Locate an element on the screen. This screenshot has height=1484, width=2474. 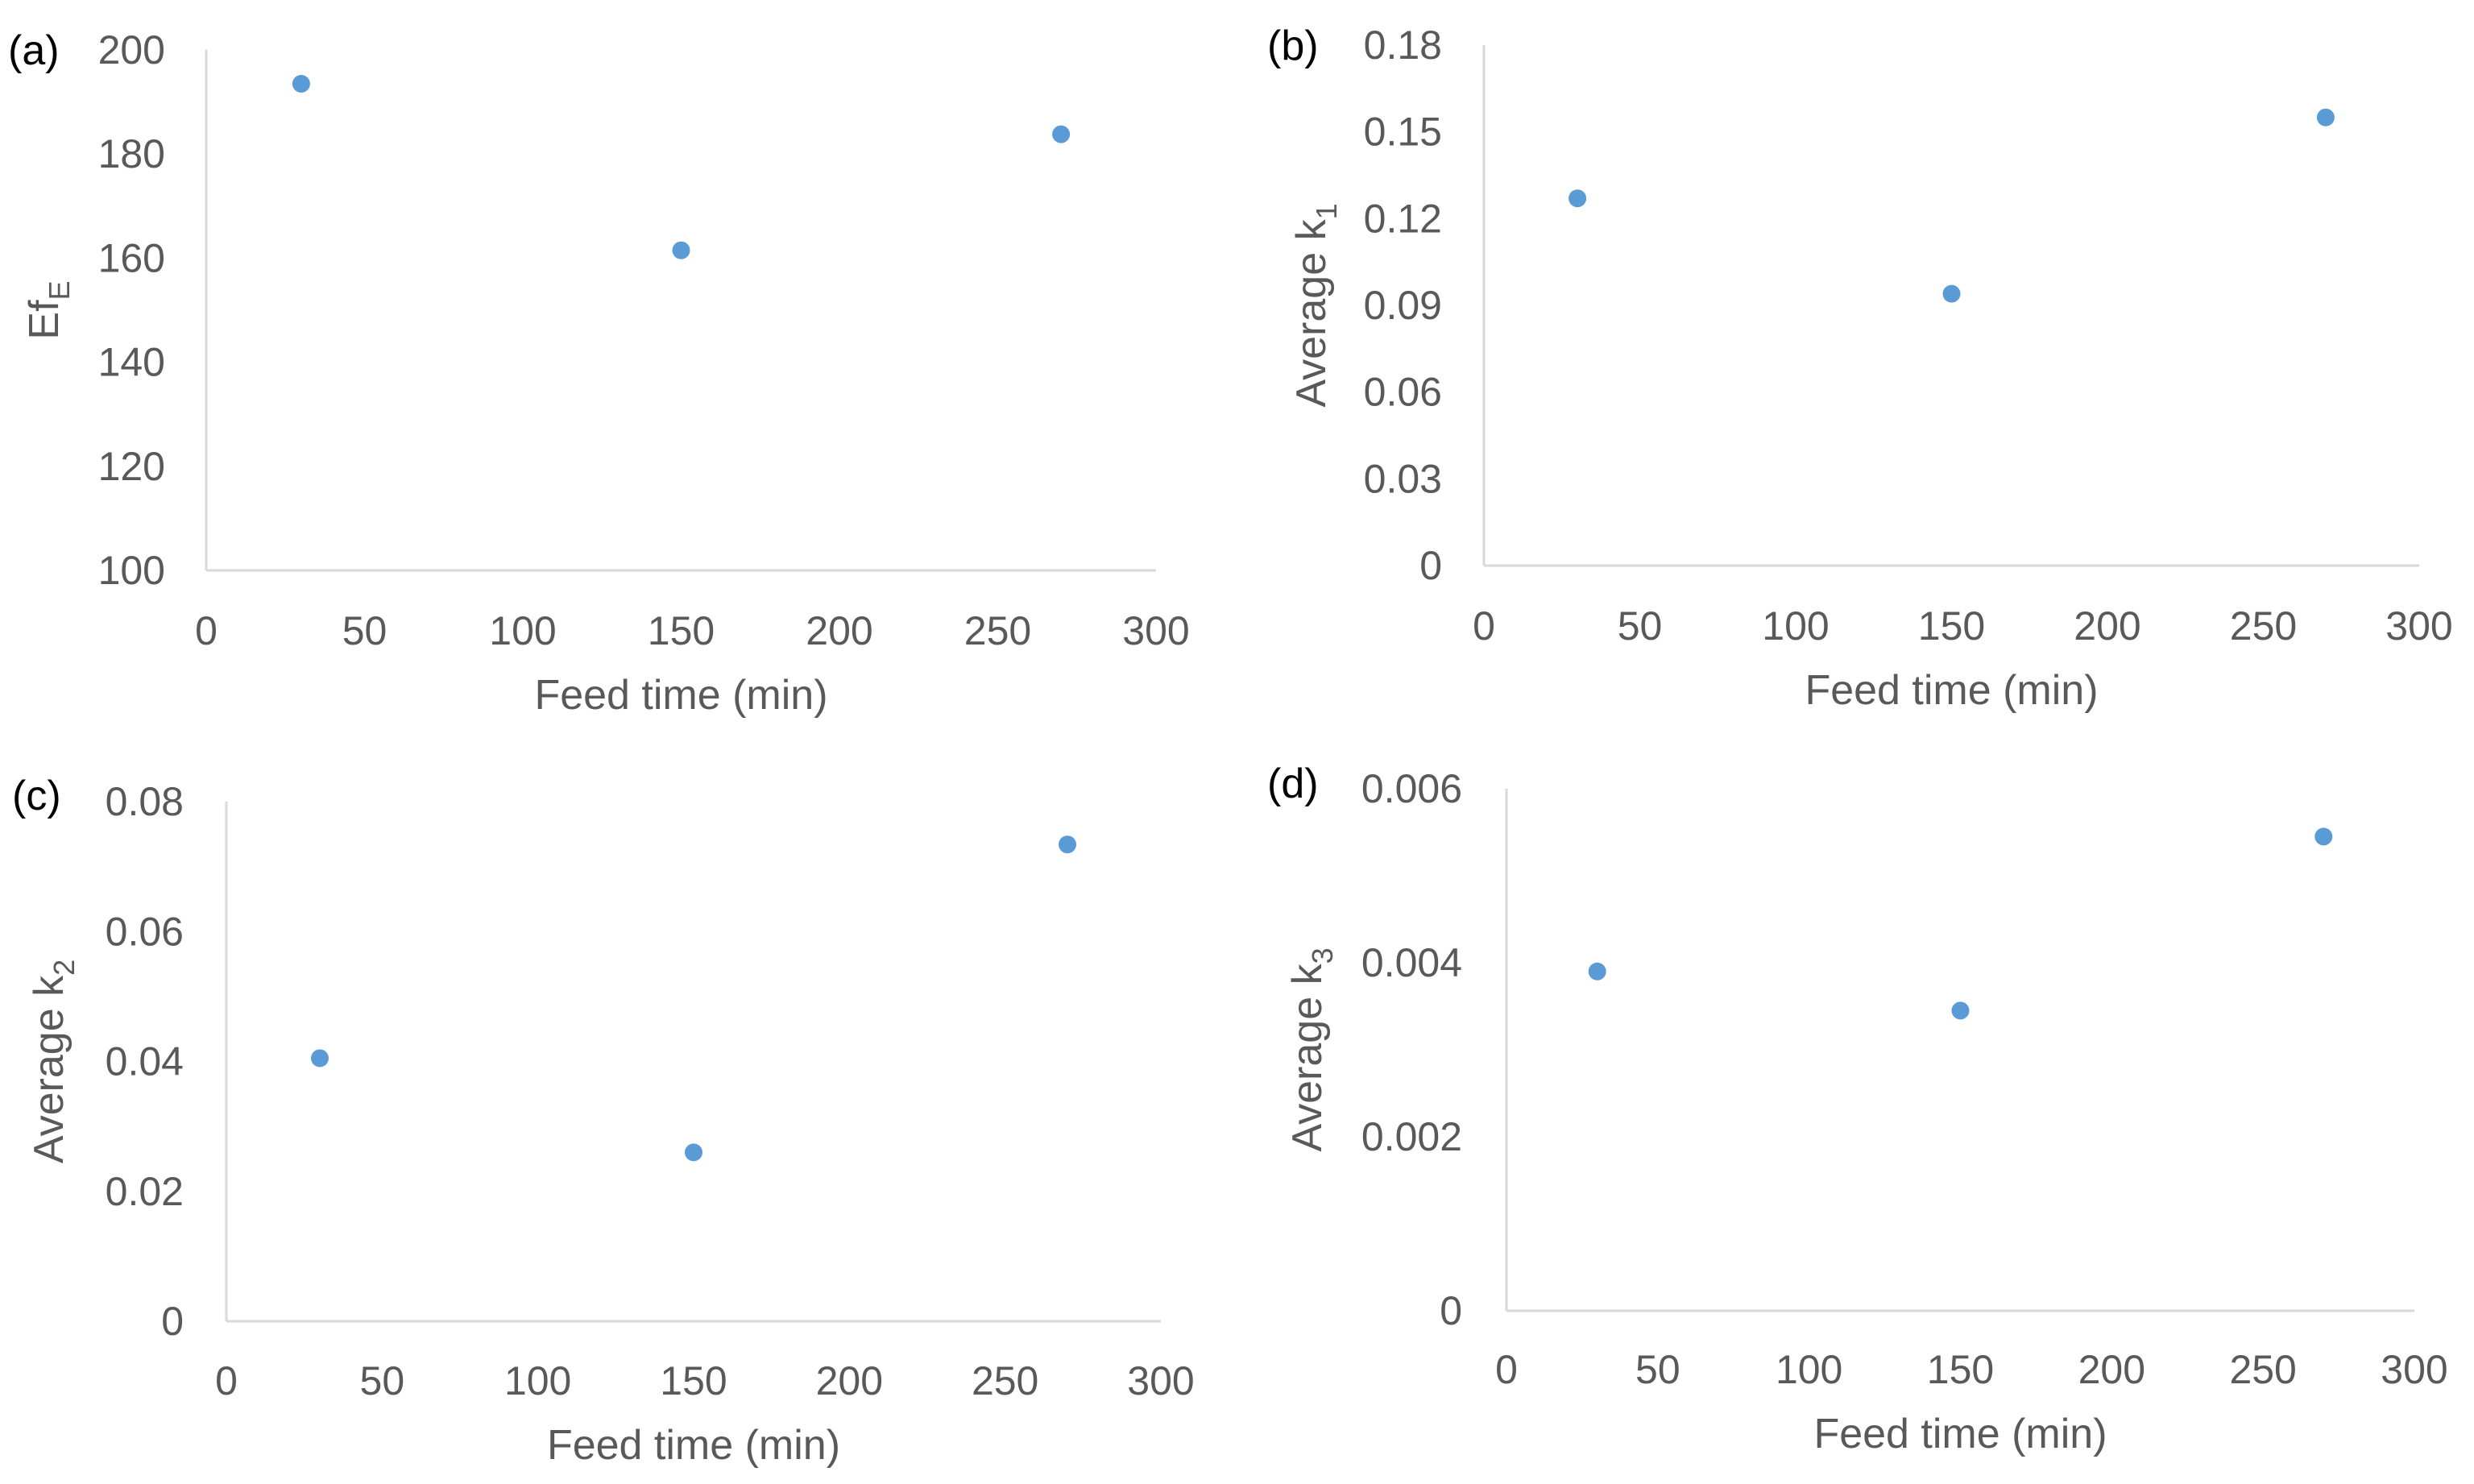
panel-label: (c) is located at coordinates (37, 796).